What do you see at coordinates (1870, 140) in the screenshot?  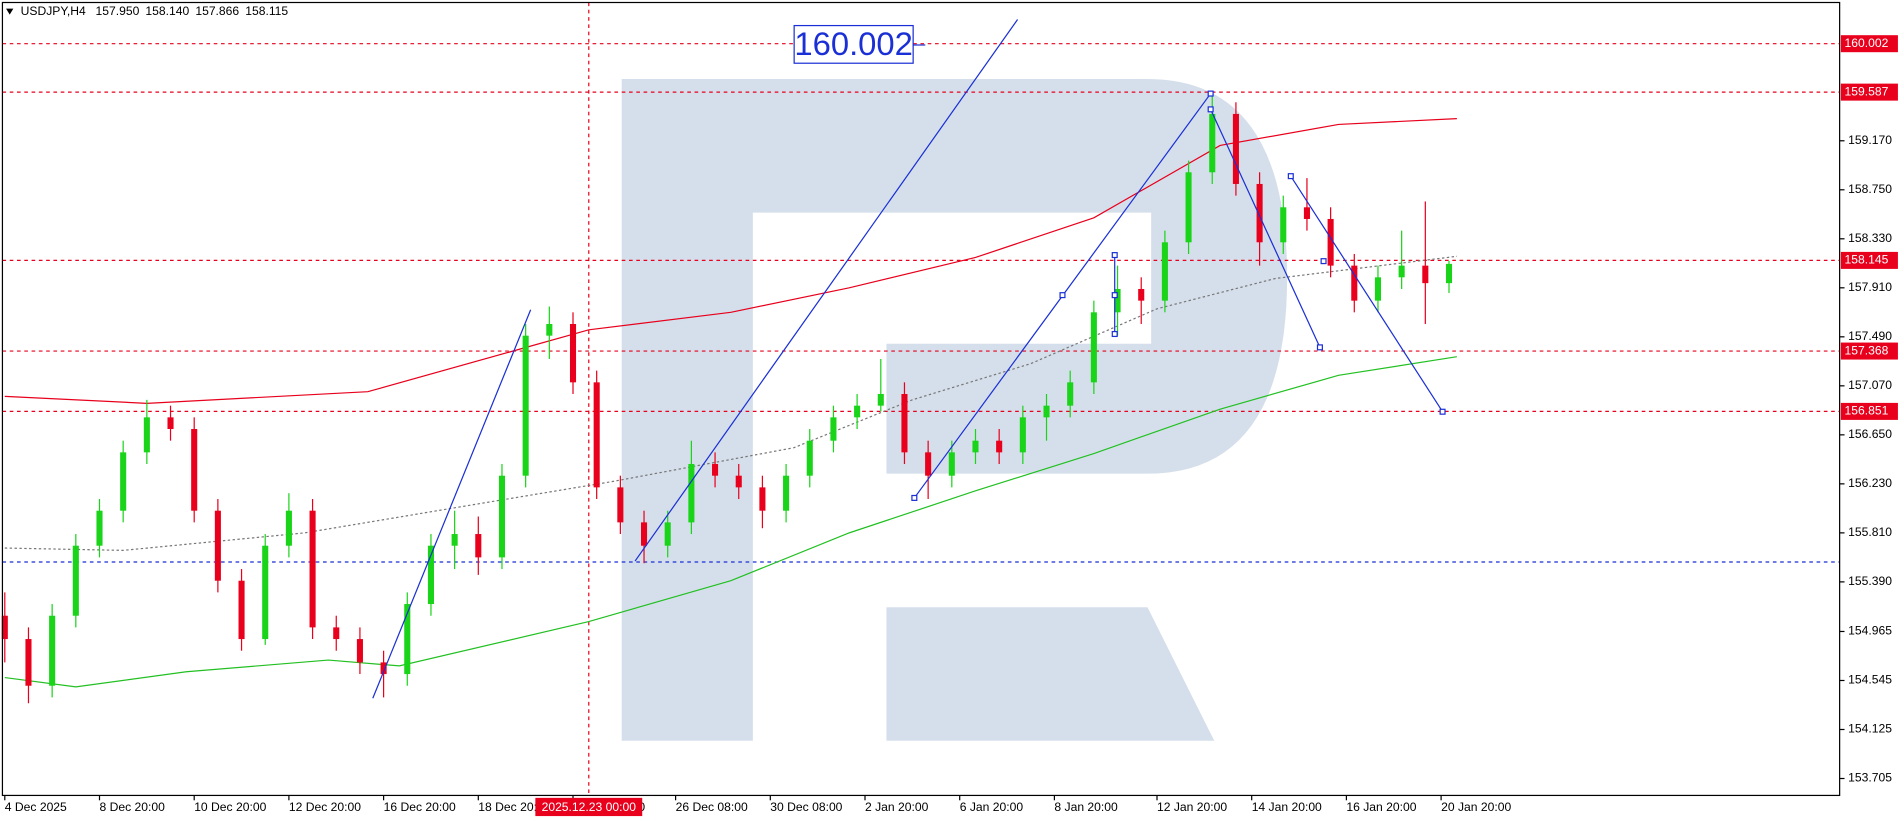 I see `y-tick-label: 159.170` at bounding box center [1870, 140].